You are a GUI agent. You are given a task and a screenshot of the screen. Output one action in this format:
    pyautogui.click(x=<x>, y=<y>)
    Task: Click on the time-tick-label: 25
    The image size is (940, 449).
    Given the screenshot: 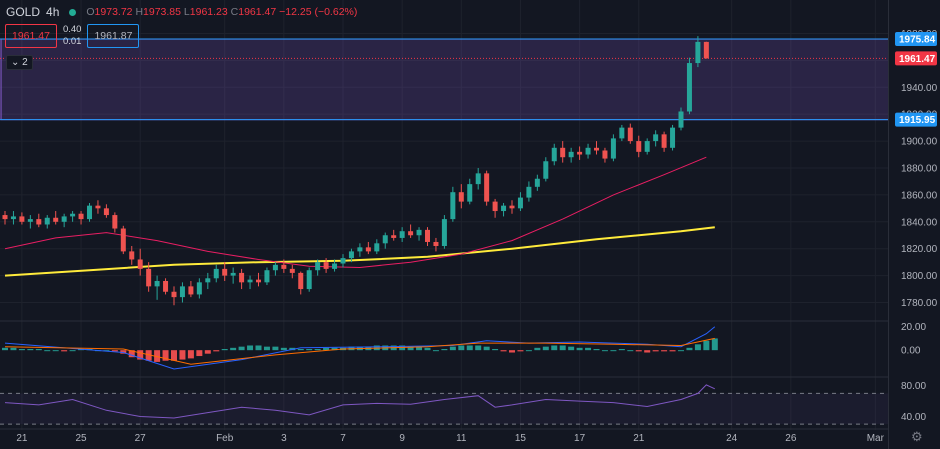 What is the action you would take?
    pyautogui.click(x=81, y=438)
    